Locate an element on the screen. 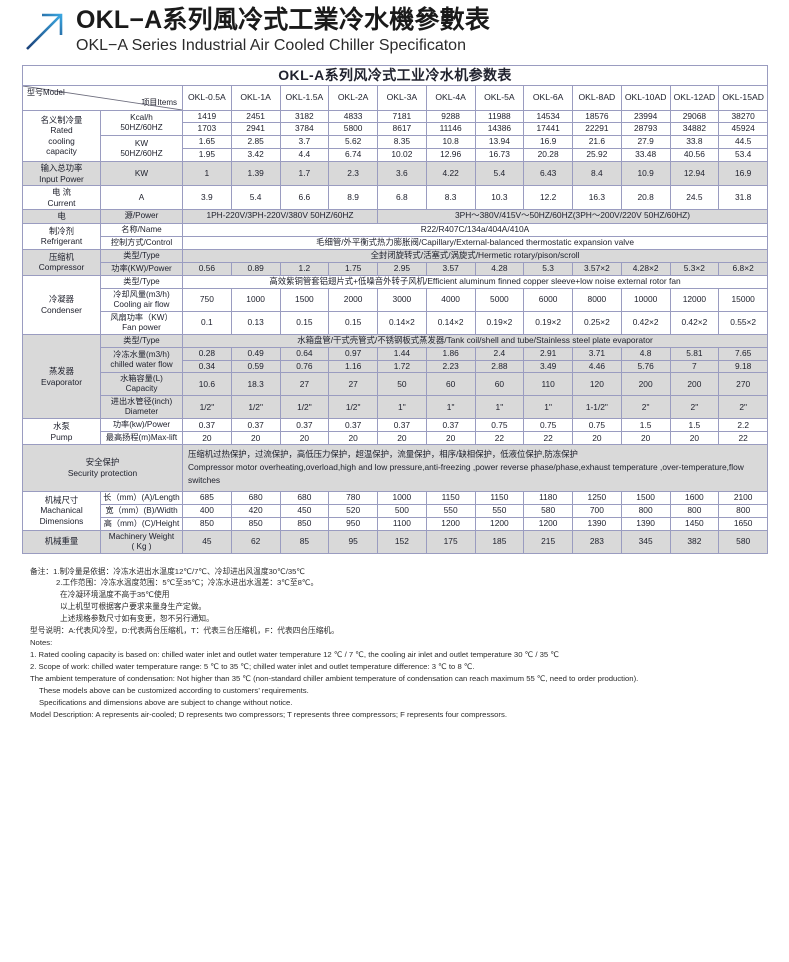  group-compressor-en: Compressor is located at coordinates (61, 267).